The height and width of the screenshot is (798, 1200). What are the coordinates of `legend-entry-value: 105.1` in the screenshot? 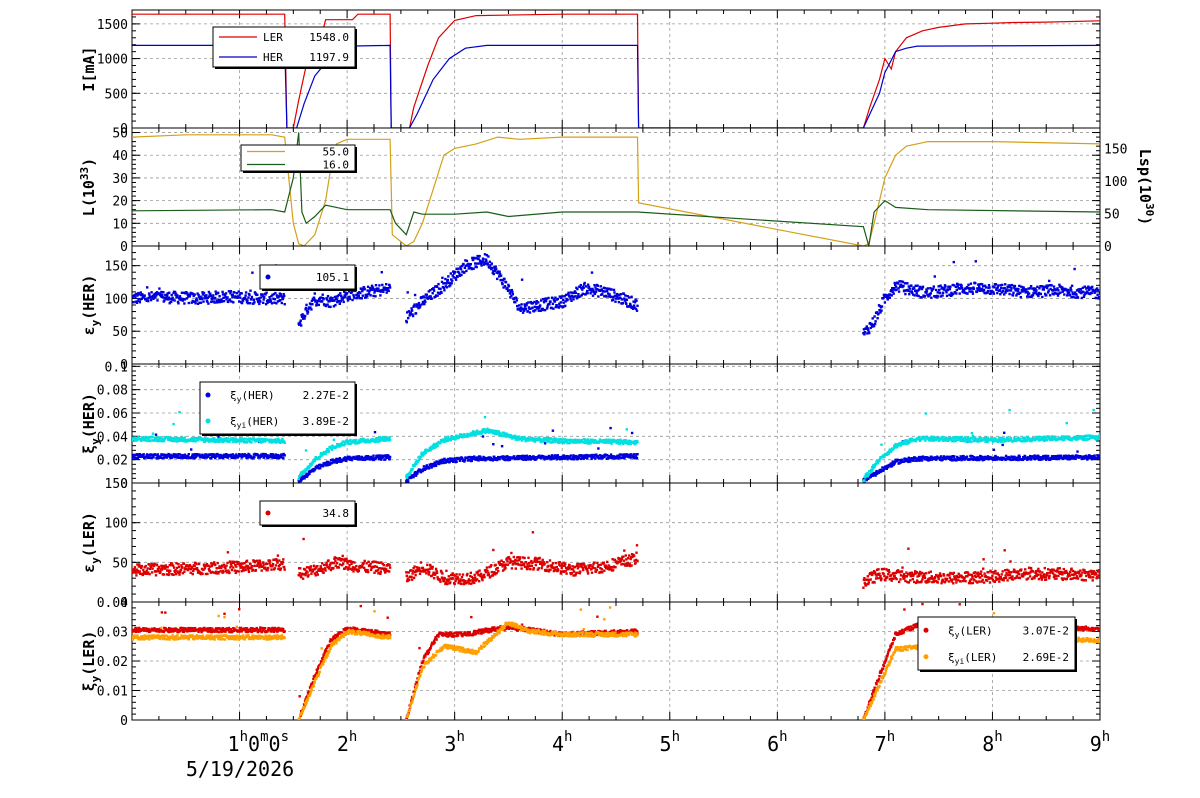 It's located at (332, 277).